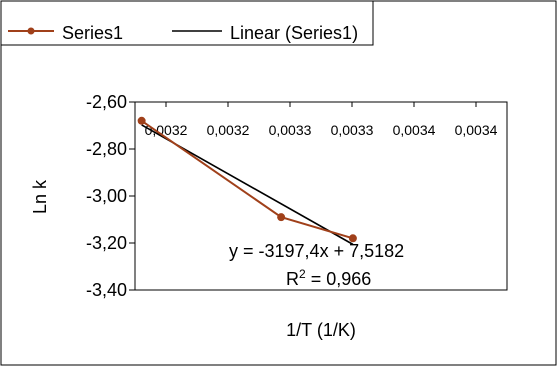  What do you see at coordinates (247, 181) in the screenshot?
I see `series-layer` at bounding box center [247, 181].